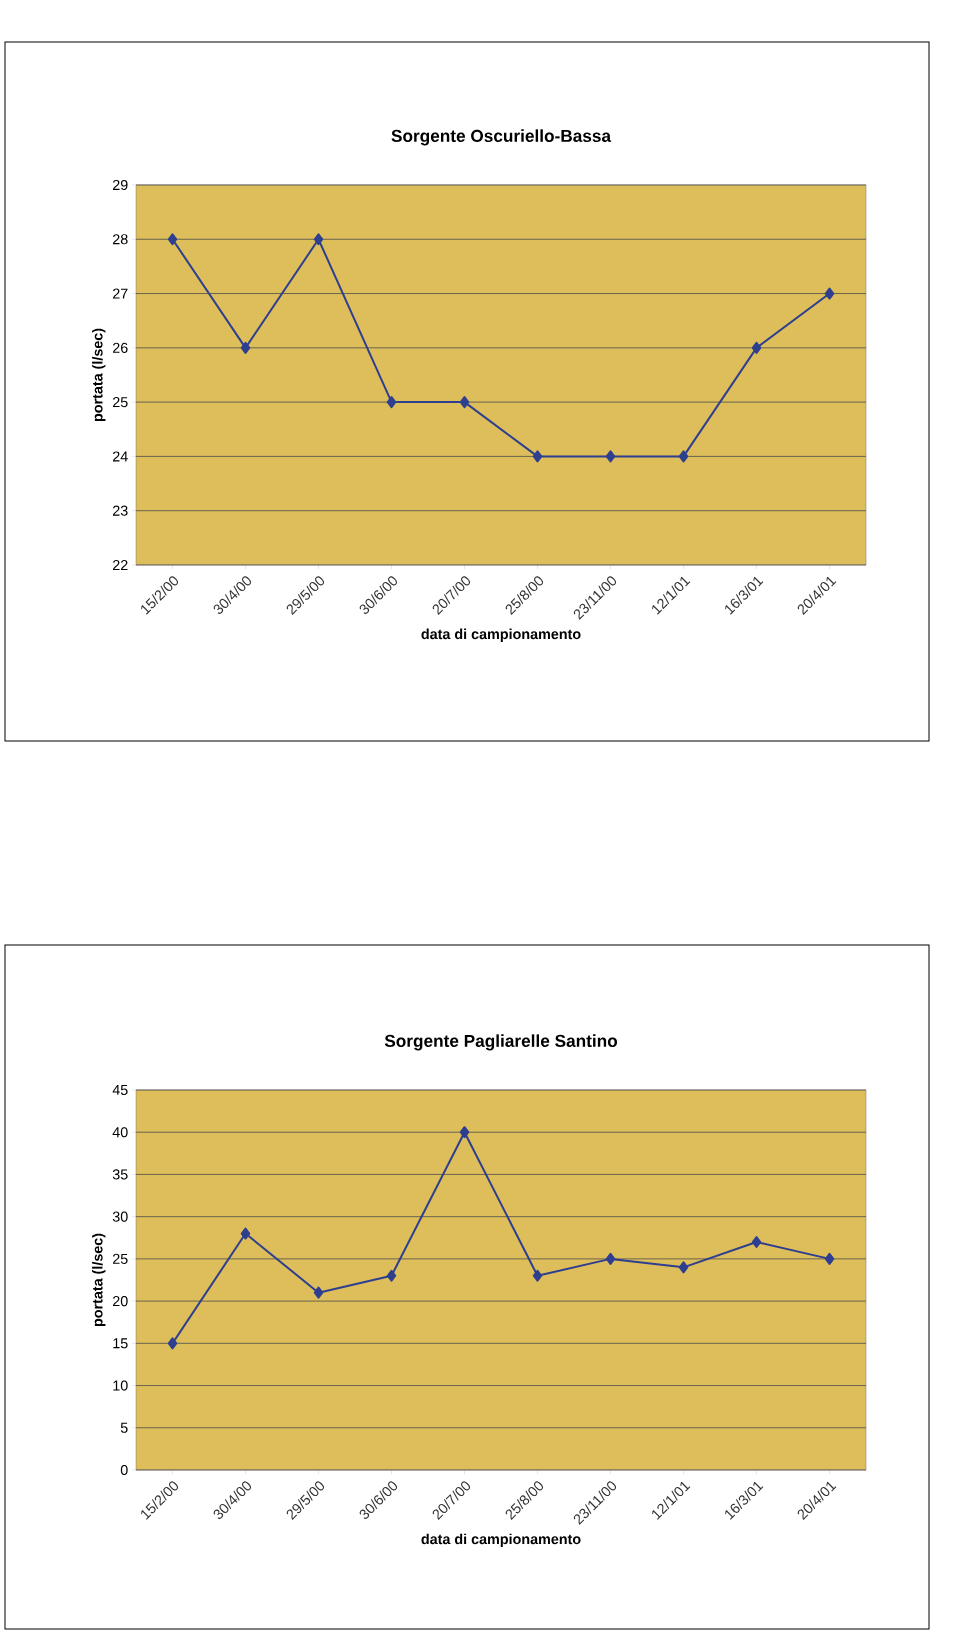 The image size is (955, 1636). Describe the element at coordinates (120, 1089) in the screenshot. I see `y-tick-label: 45` at that location.